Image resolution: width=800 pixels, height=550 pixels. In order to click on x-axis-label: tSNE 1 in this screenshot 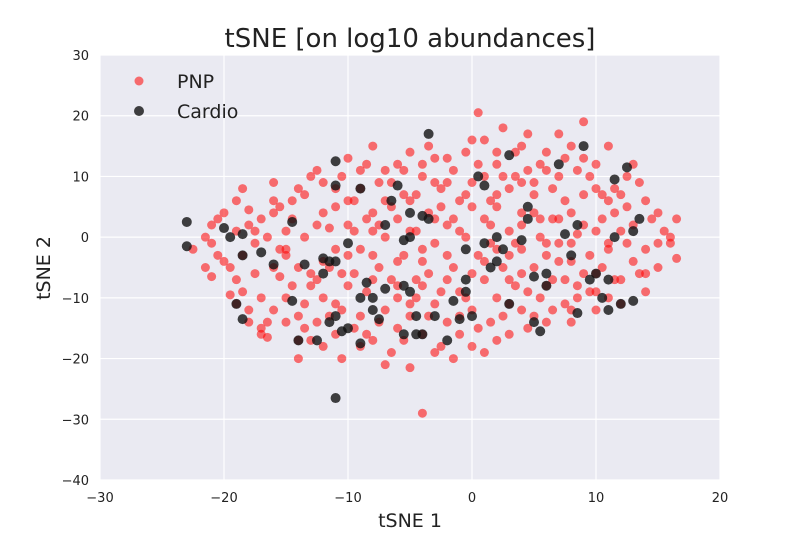, I will do `click(410, 521)`.